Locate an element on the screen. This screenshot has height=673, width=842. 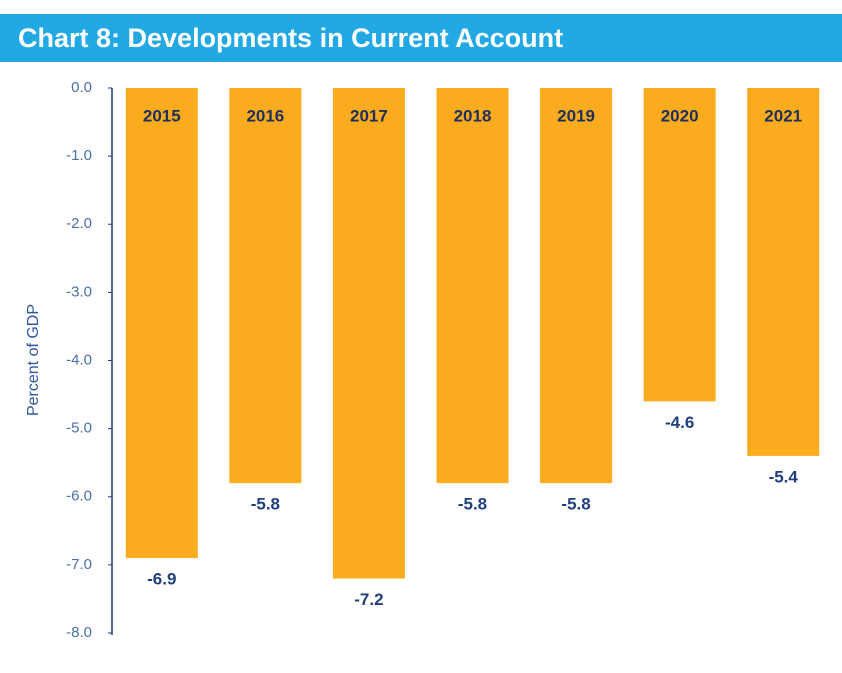
x-tick-label: 2017 is located at coordinates (369, 115).